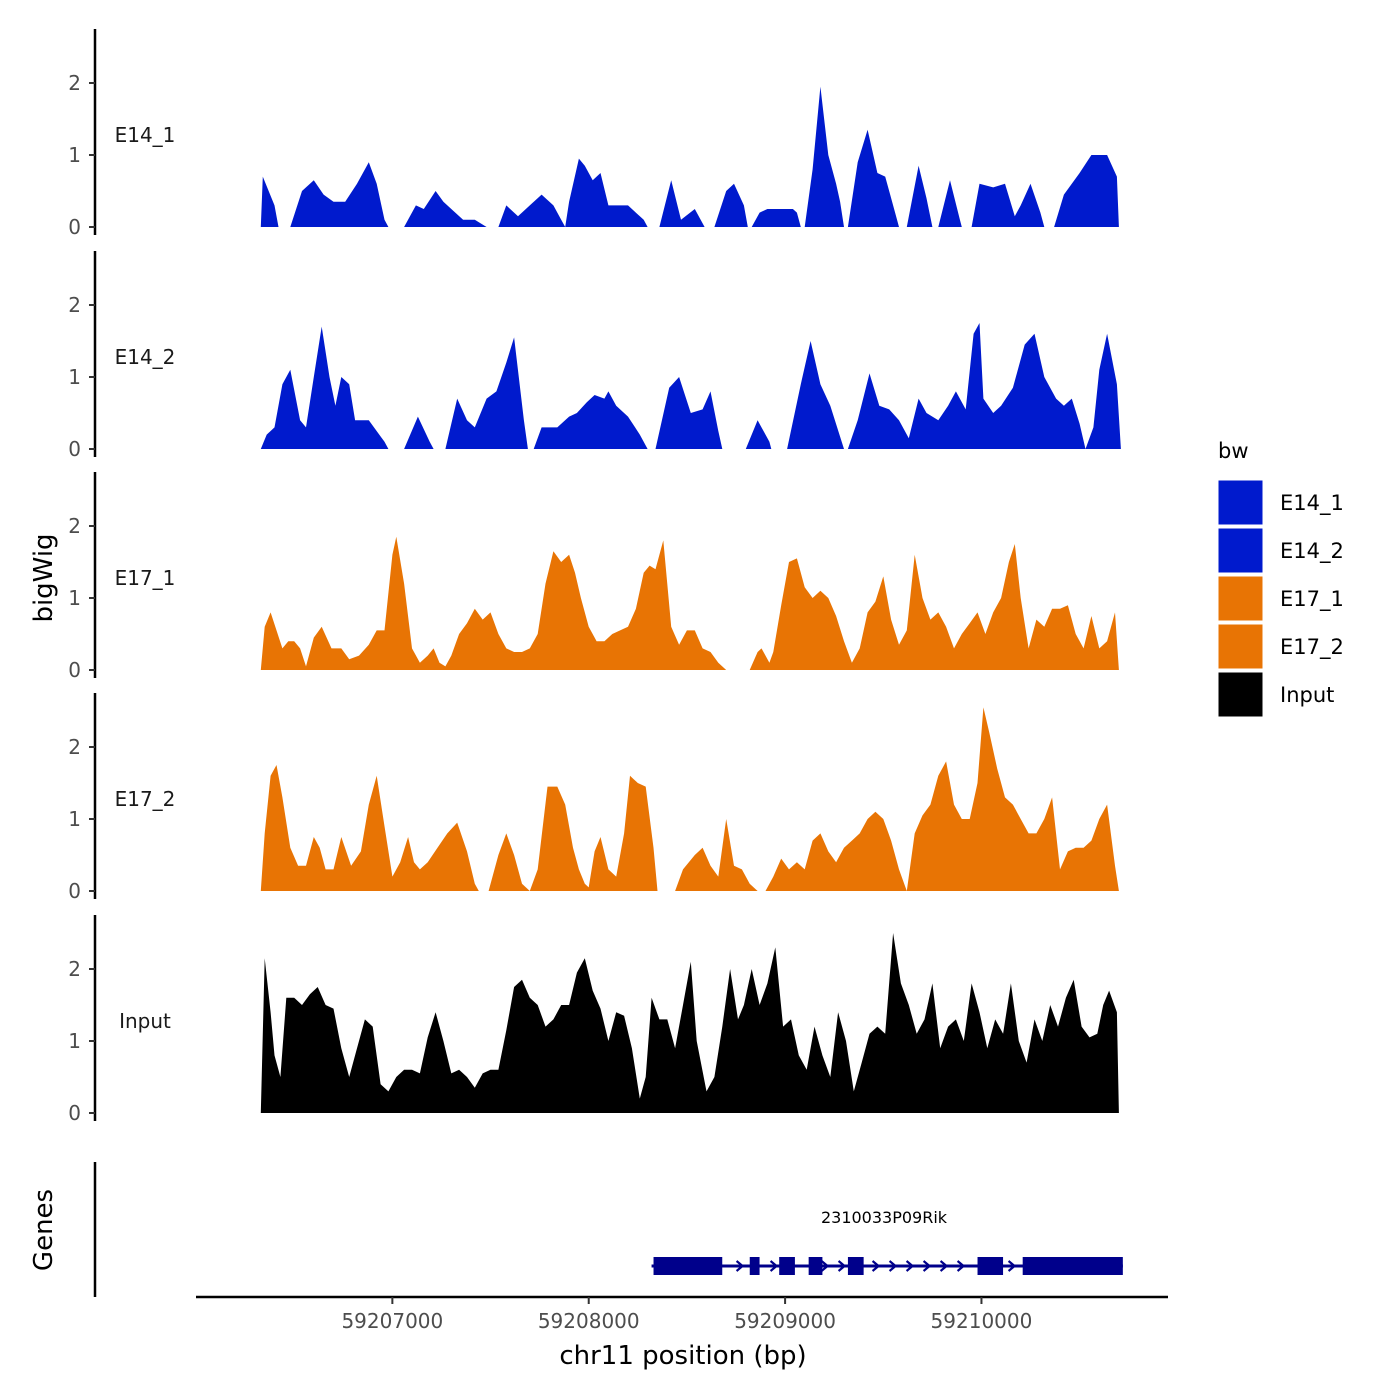 The image size is (1400, 1400). Describe the element at coordinates (689, 1023) in the screenshot. I see `area-input` at that location.